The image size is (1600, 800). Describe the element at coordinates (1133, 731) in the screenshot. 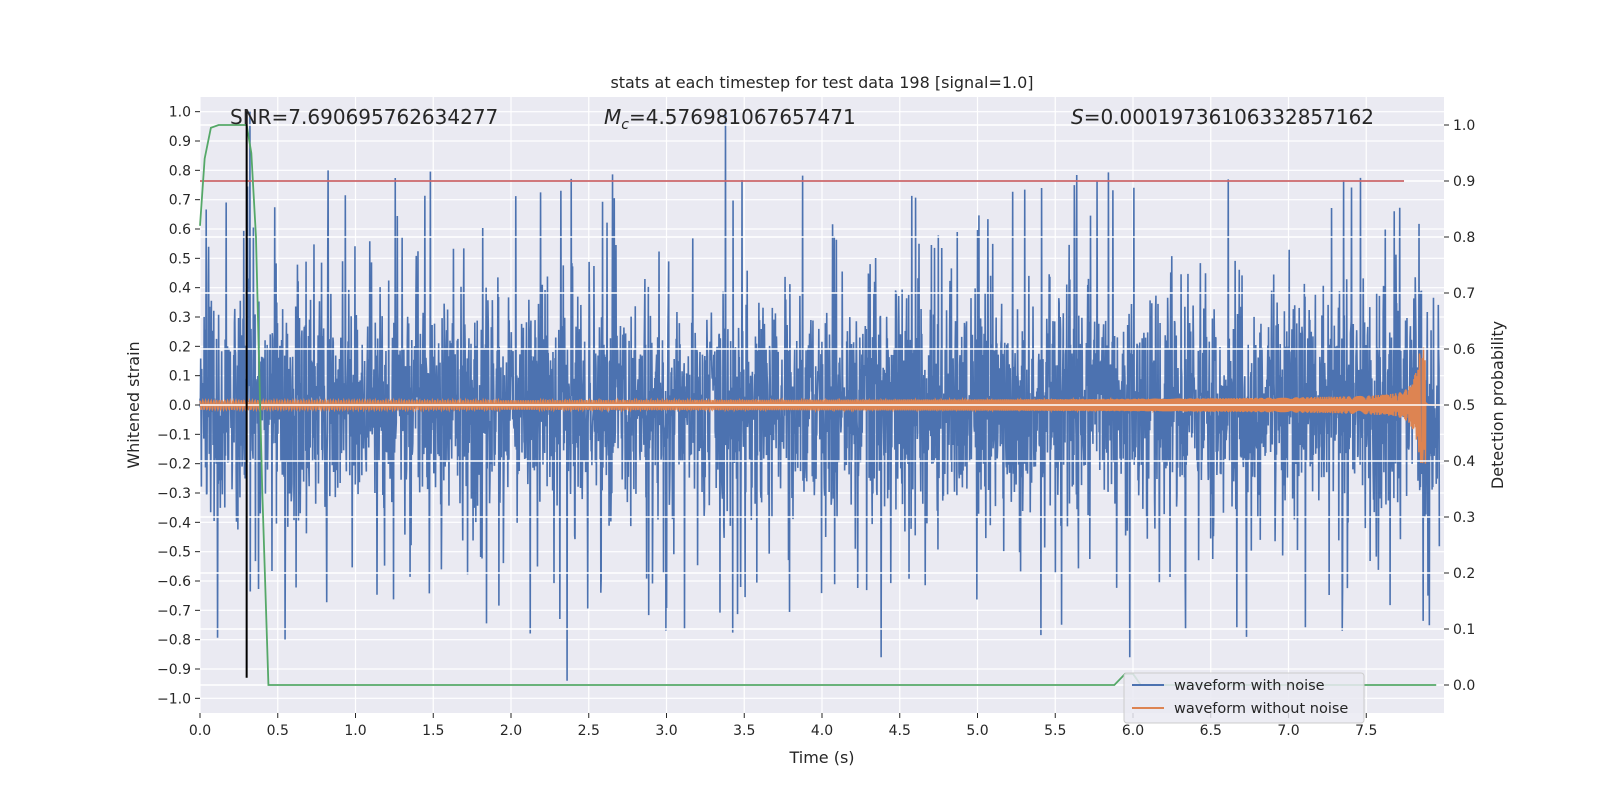

I see `x-tick-label: 6.0` at that location.